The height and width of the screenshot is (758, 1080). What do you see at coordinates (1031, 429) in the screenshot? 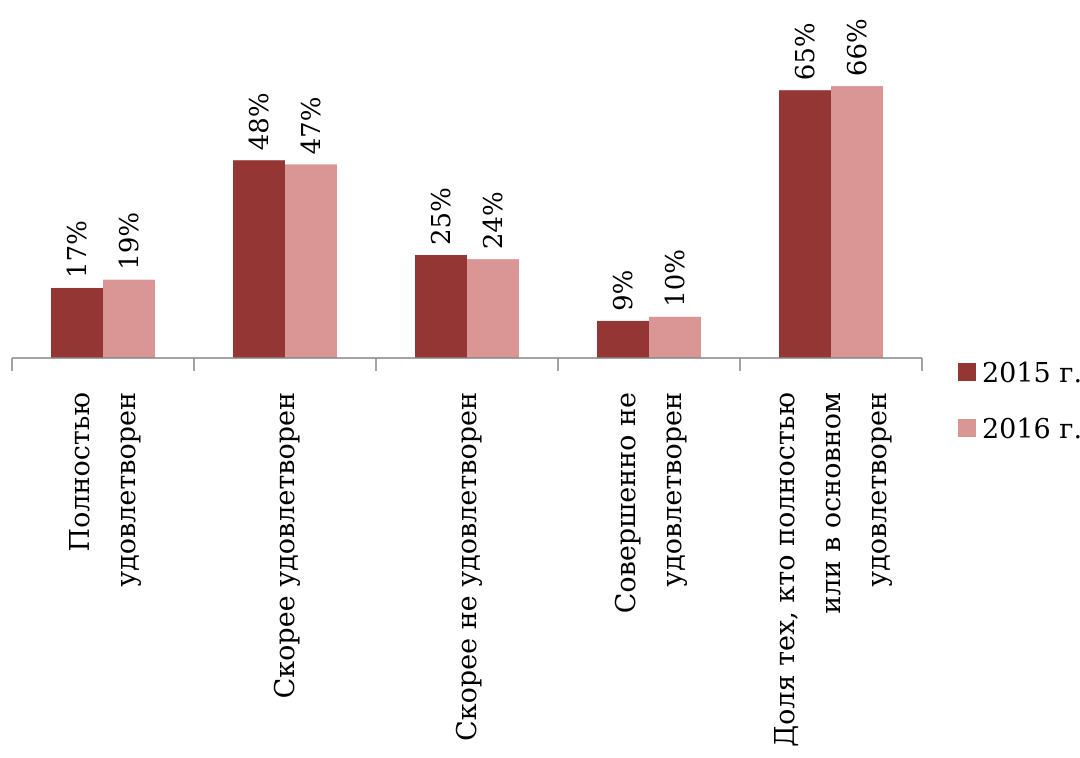
I see `legend-label-2: 2016 г.` at bounding box center [1031, 429].